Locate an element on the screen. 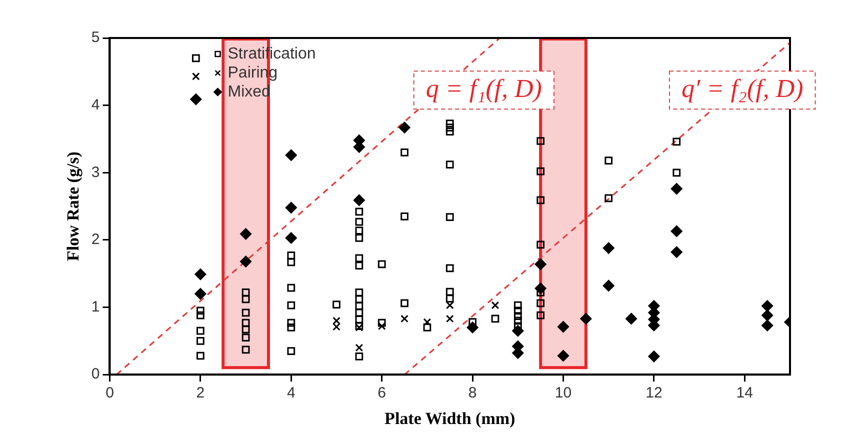  x-tick-label: 6 is located at coordinates (382, 393).